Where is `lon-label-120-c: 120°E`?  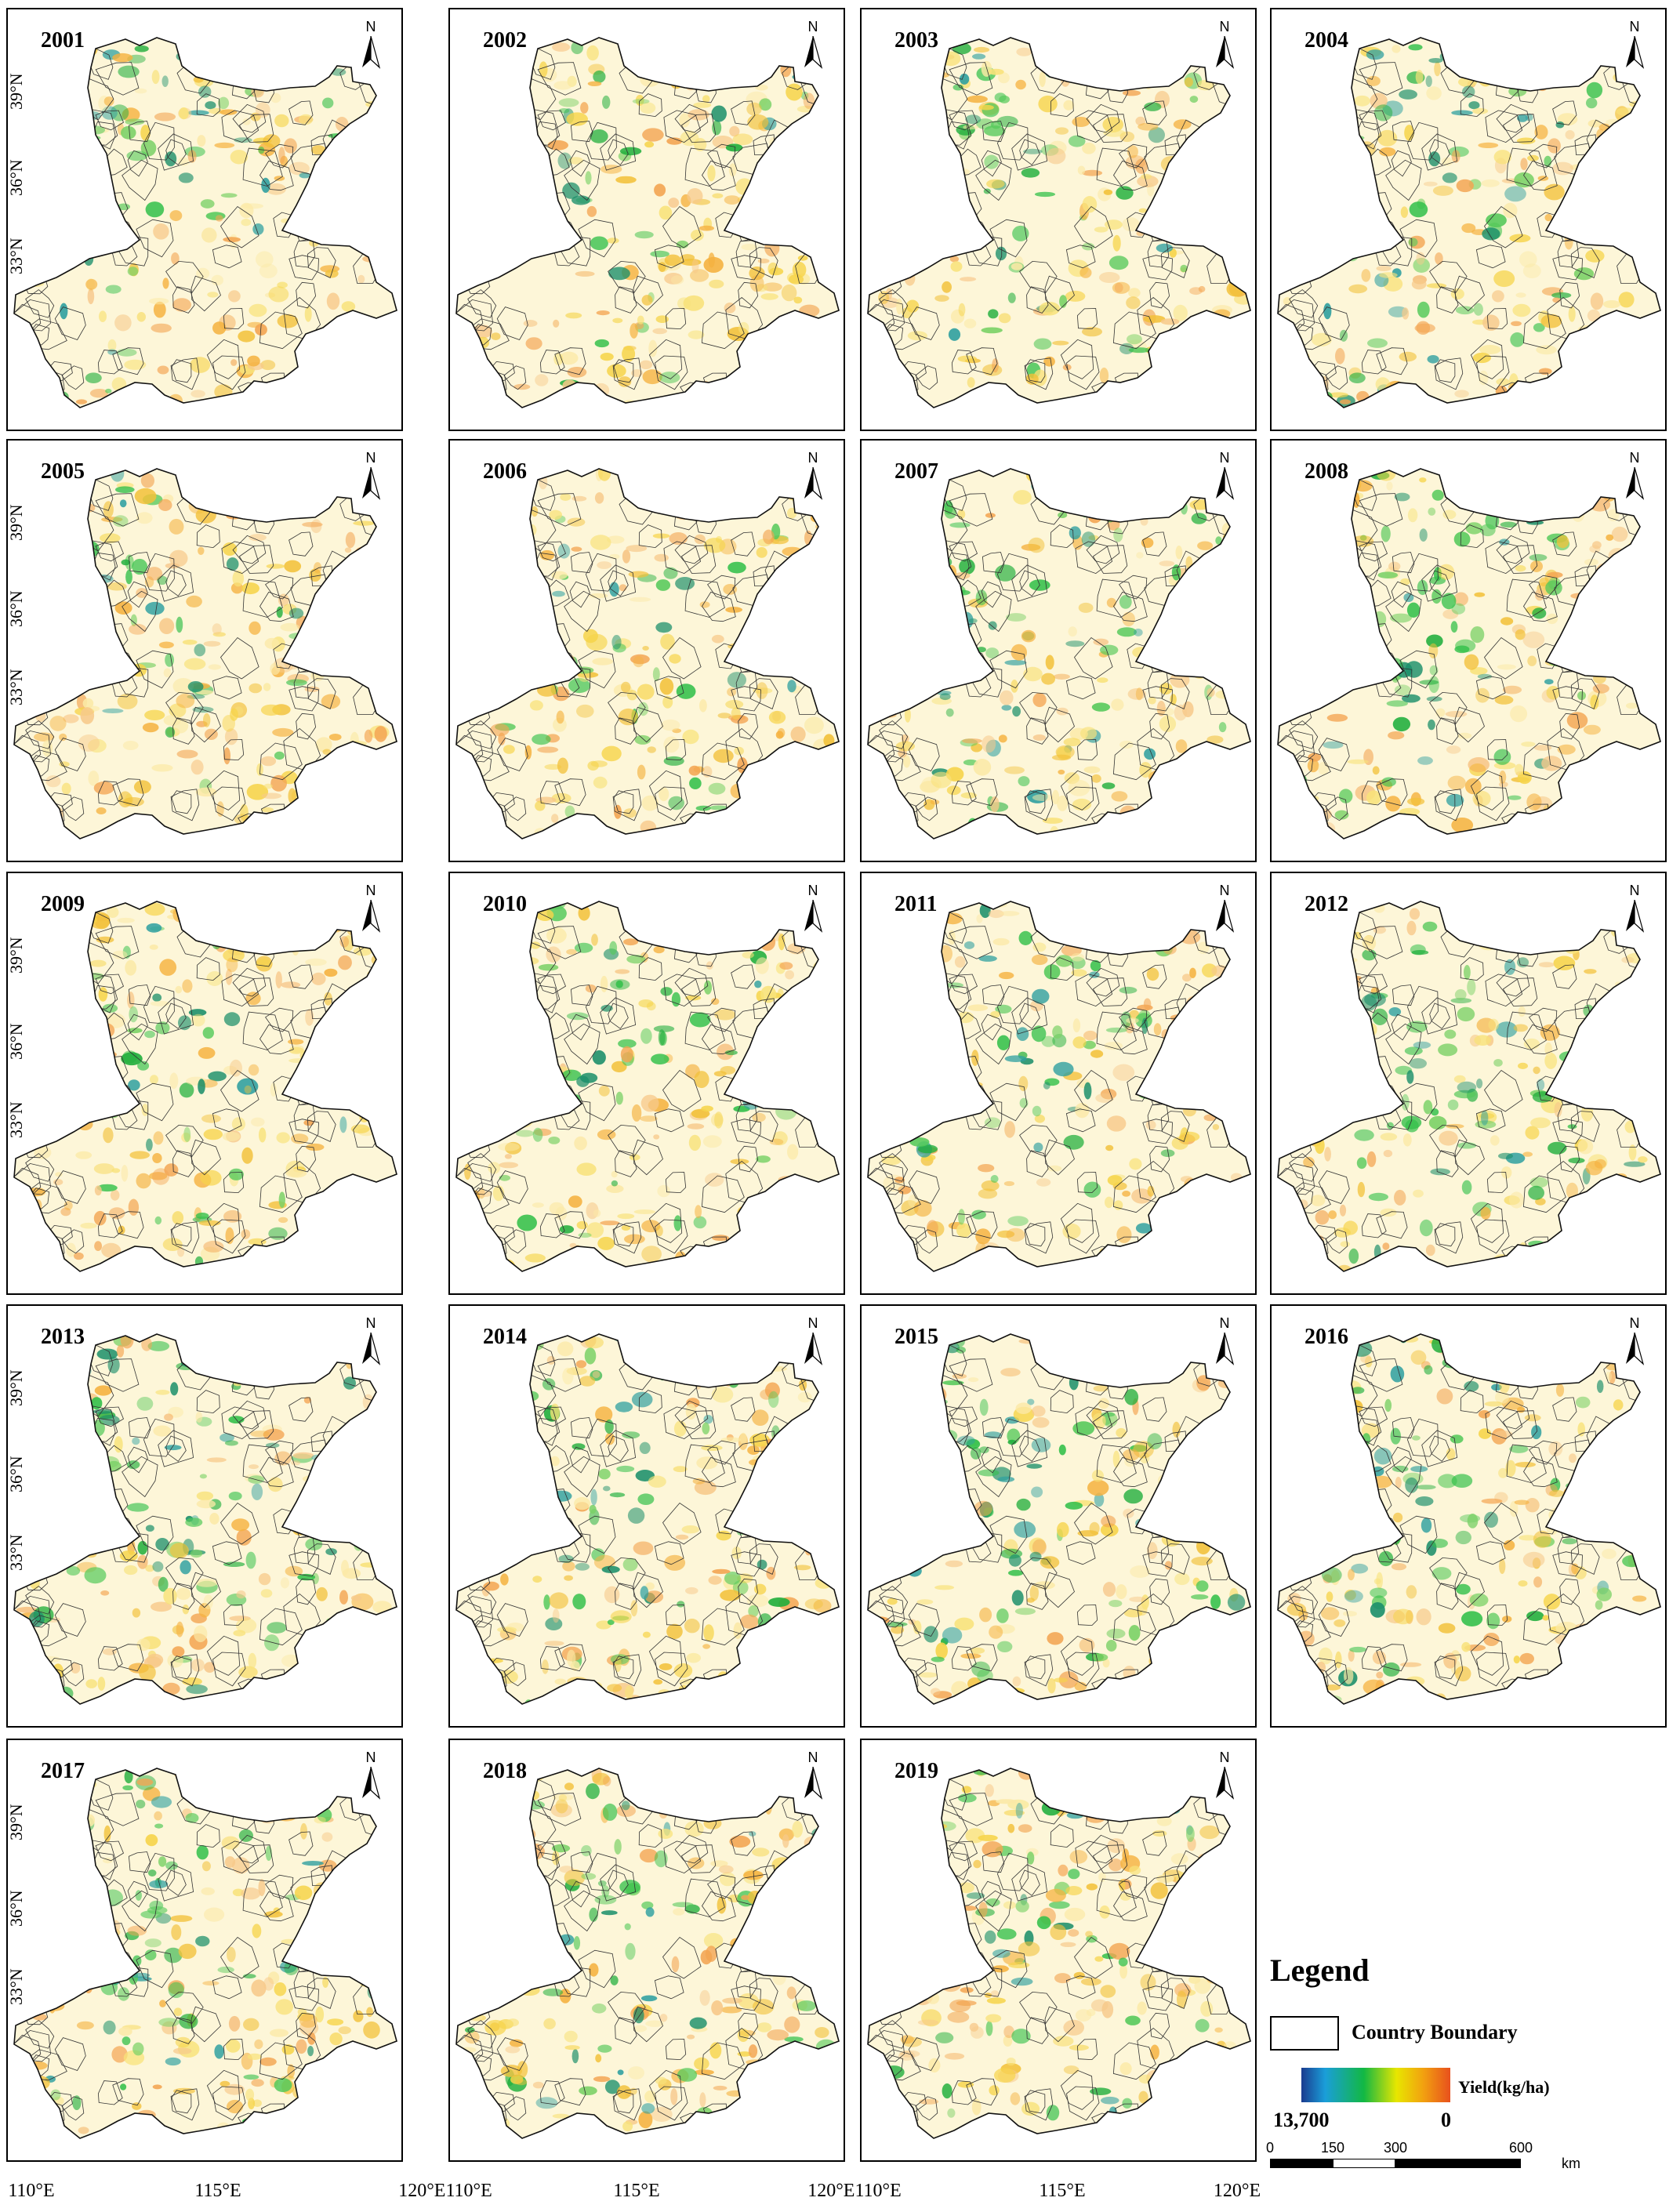 lon-label-120-c: 120°E is located at coordinates (1237, 2191).